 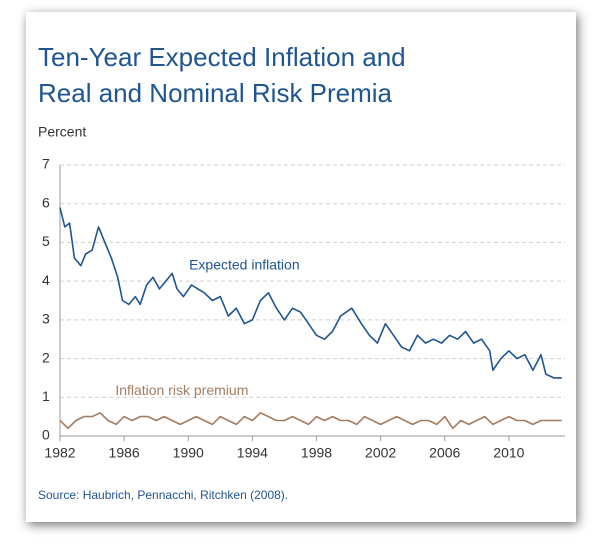 I want to click on y-tick-label: 0, so click(x=46, y=435).